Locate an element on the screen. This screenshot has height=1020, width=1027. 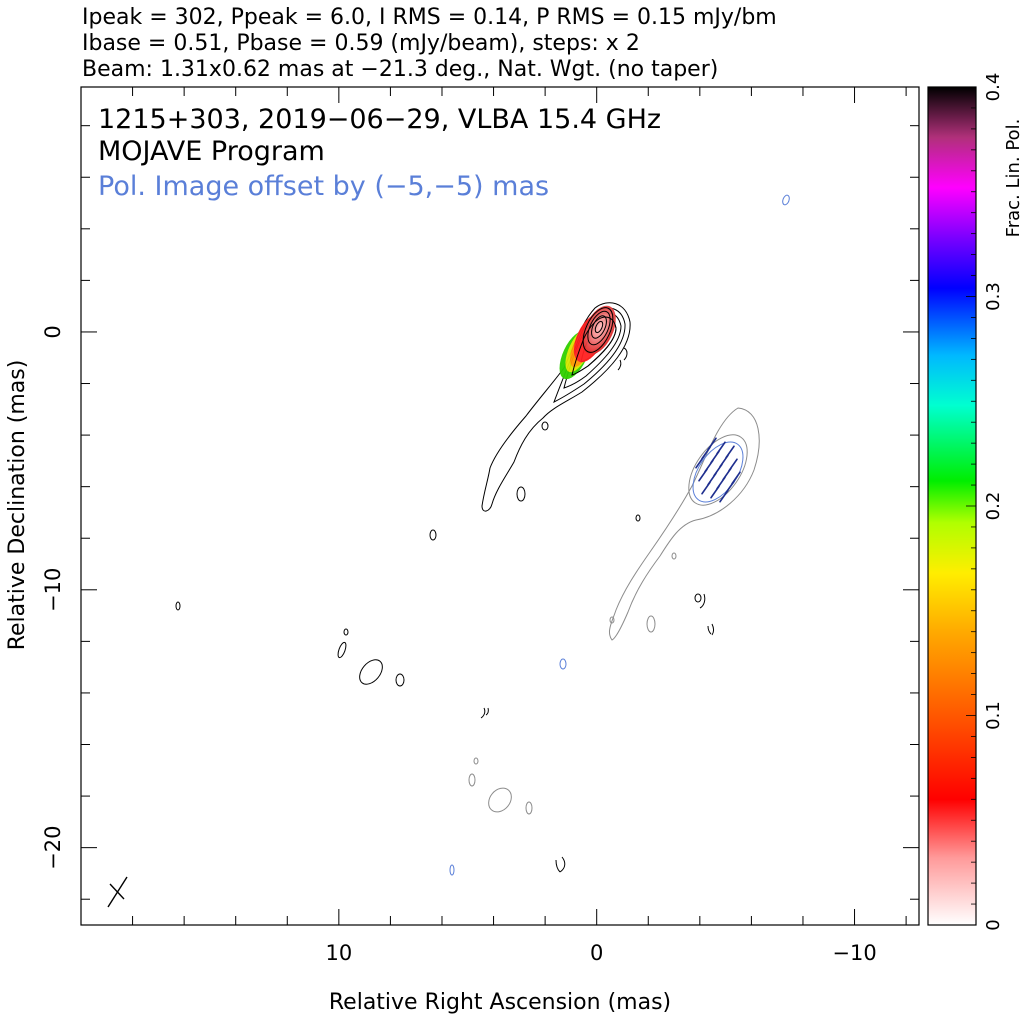
beam-marker is located at coordinates (117, 892).